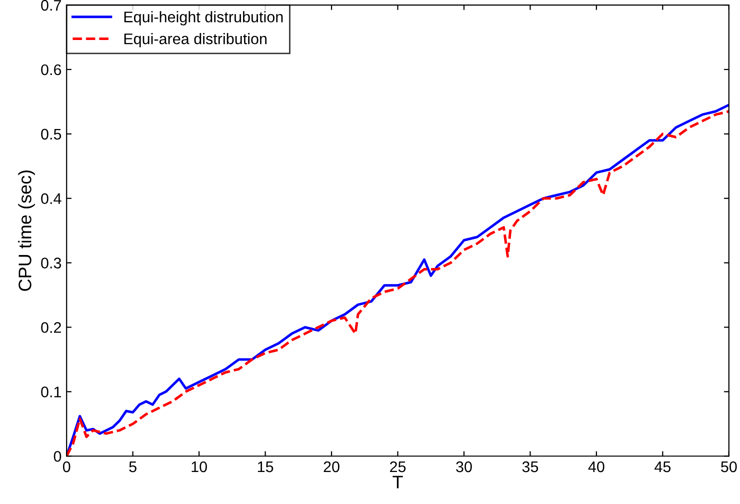 This screenshot has width=740, height=504. Describe the element at coordinates (662, 467) in the screenshot. I see `x-tick-label: 45` at that location.